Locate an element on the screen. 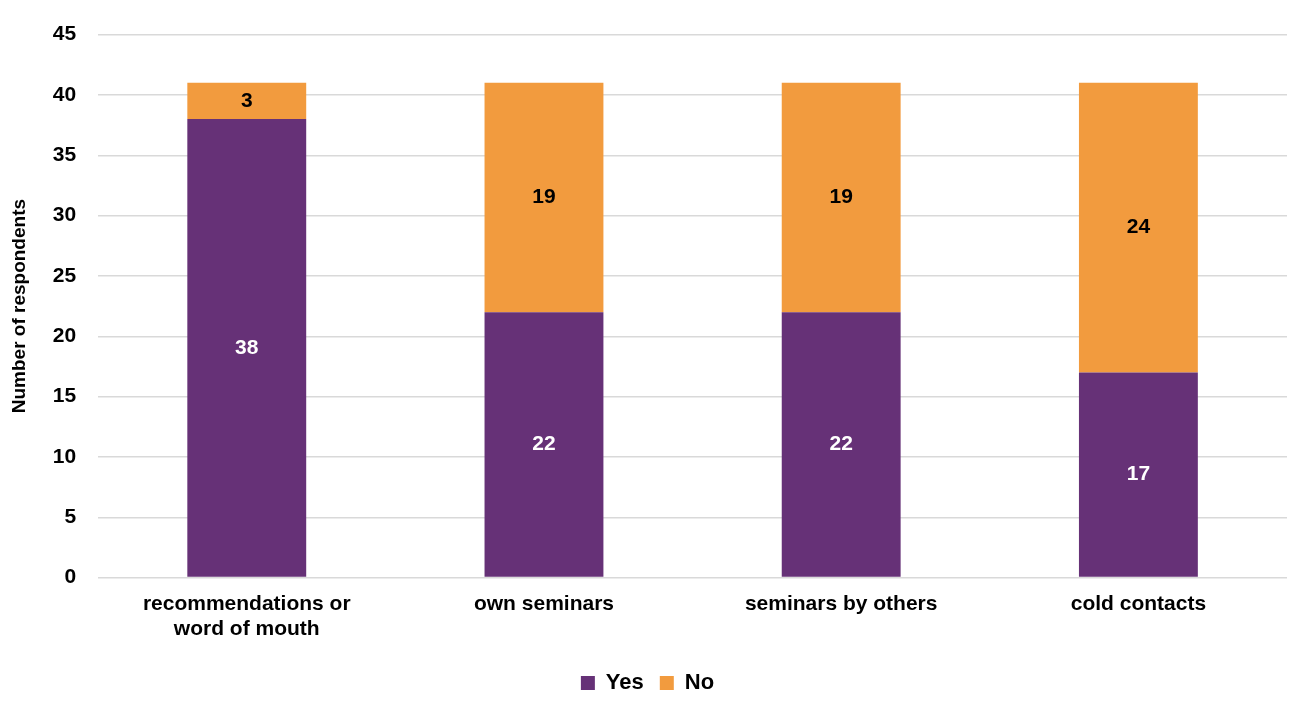 The width and height of the screenshot is (1293, 706). data-label: 17 is located at coordinates (1138, 473).